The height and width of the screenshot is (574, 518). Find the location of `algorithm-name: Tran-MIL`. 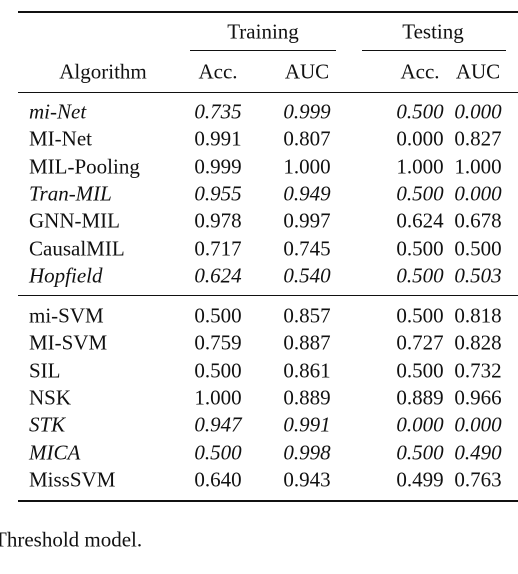

algorithm-name: Tran-MIL is located at coordinates (70, 193).